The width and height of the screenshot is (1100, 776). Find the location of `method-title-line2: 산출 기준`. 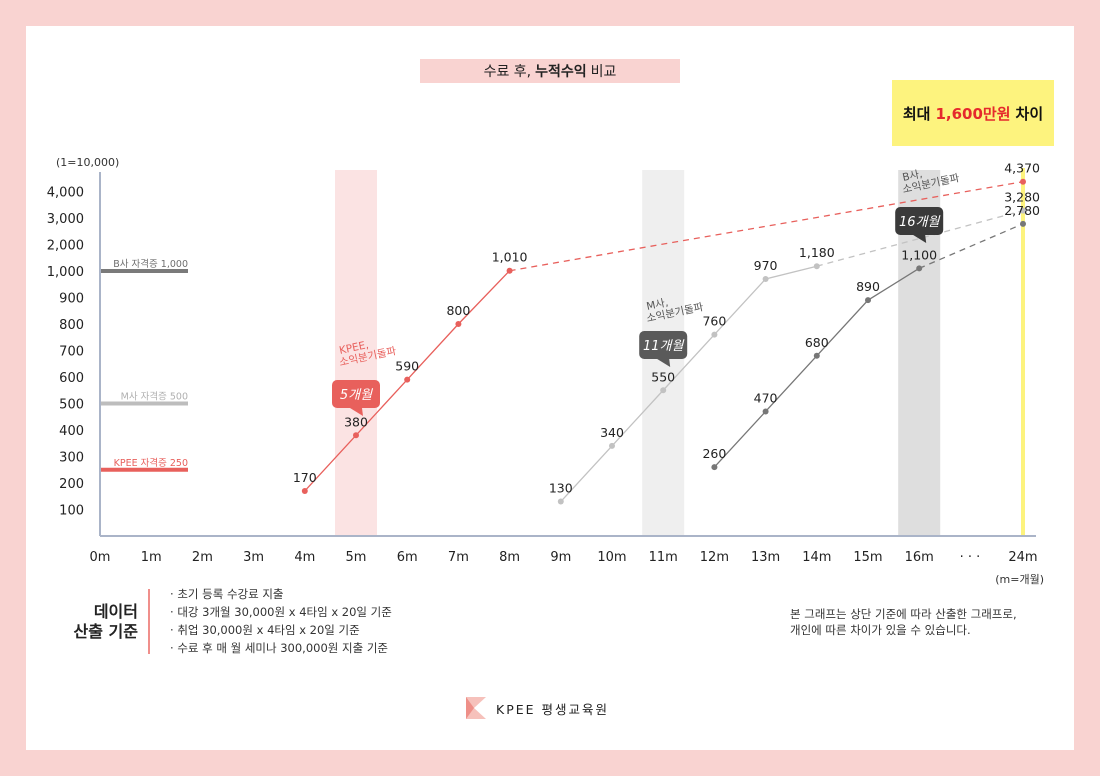

method-title-line2: 산출 기준 is located at coordinates (105, 631).